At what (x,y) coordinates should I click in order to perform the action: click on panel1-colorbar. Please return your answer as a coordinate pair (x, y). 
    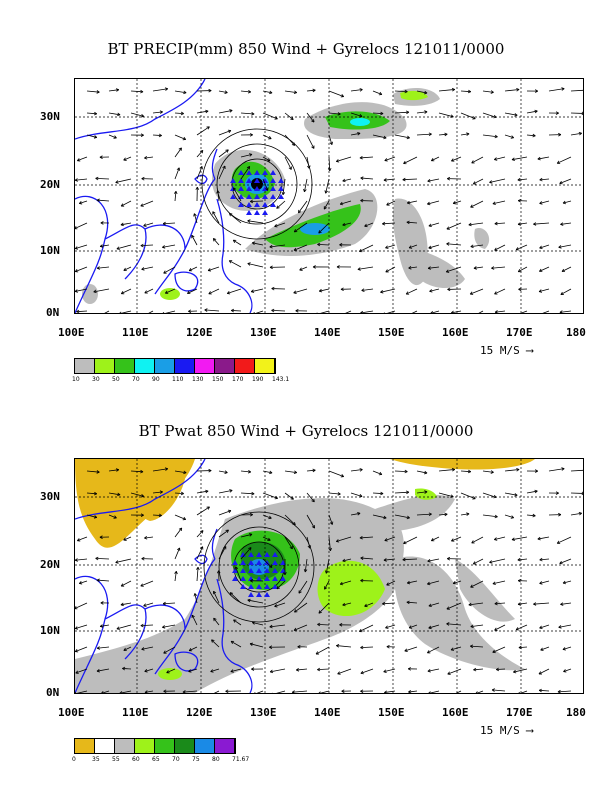
    Looking at the image, I should click on (175, 366).